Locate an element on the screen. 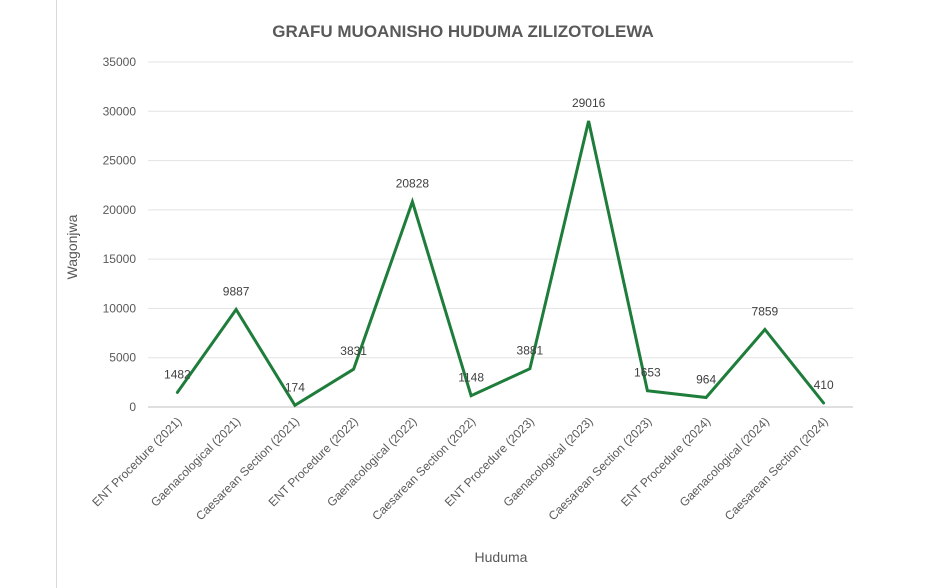  chart-title: GRAFU MUOANISHO HUDUMA ZILIZOTOLEWA is located at coordinates (463, 31).